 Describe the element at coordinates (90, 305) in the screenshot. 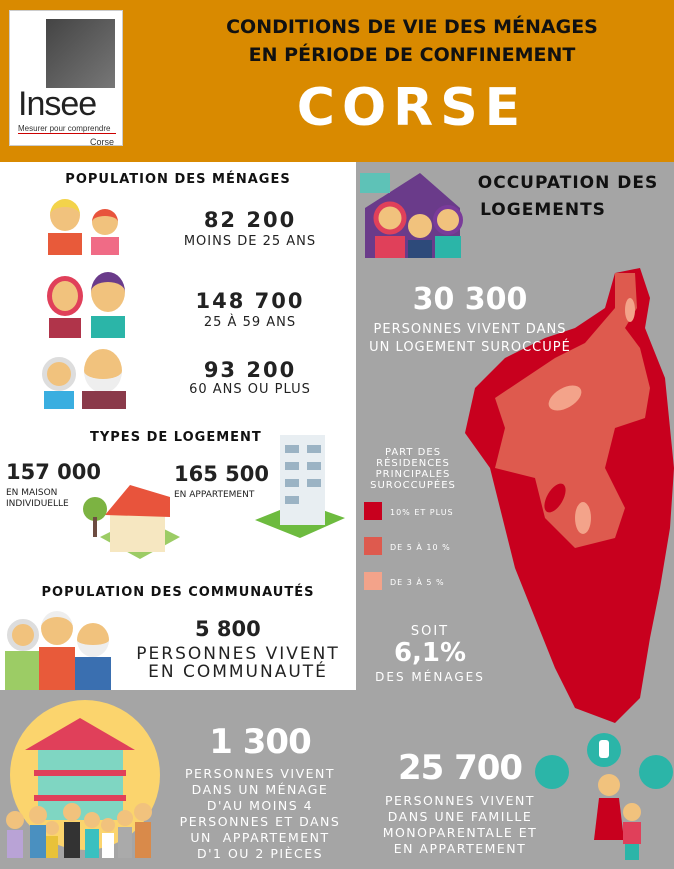

I see `adults-illustration` at that location.